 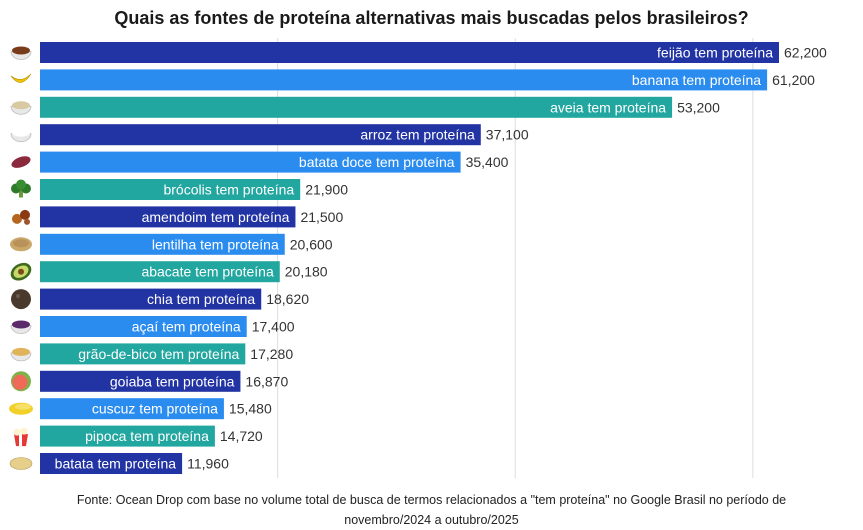 What do you see at coordinates (21, 408) in the screenshot?
I see `couscous-icon` at bounding box center [21, 408].